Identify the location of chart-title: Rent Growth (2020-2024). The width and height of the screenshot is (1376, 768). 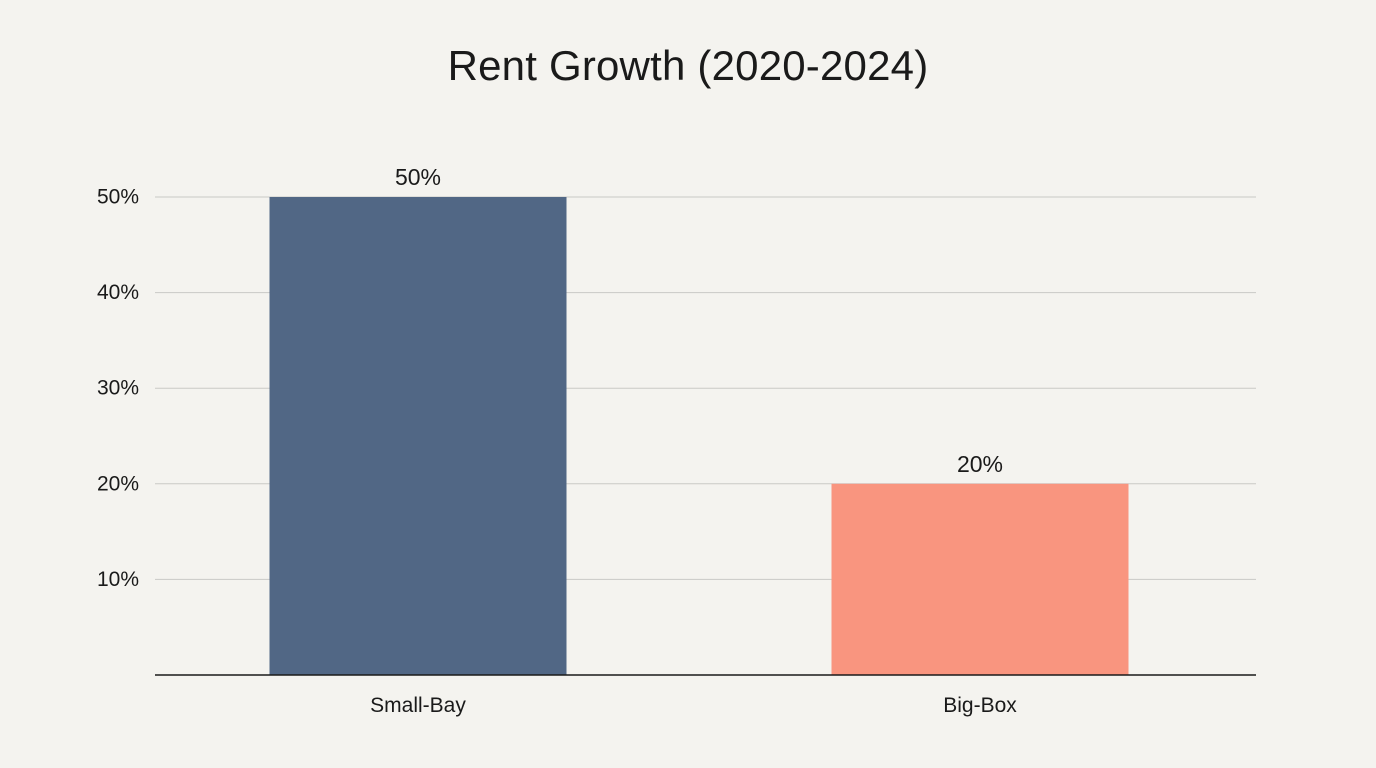
(688, 65).